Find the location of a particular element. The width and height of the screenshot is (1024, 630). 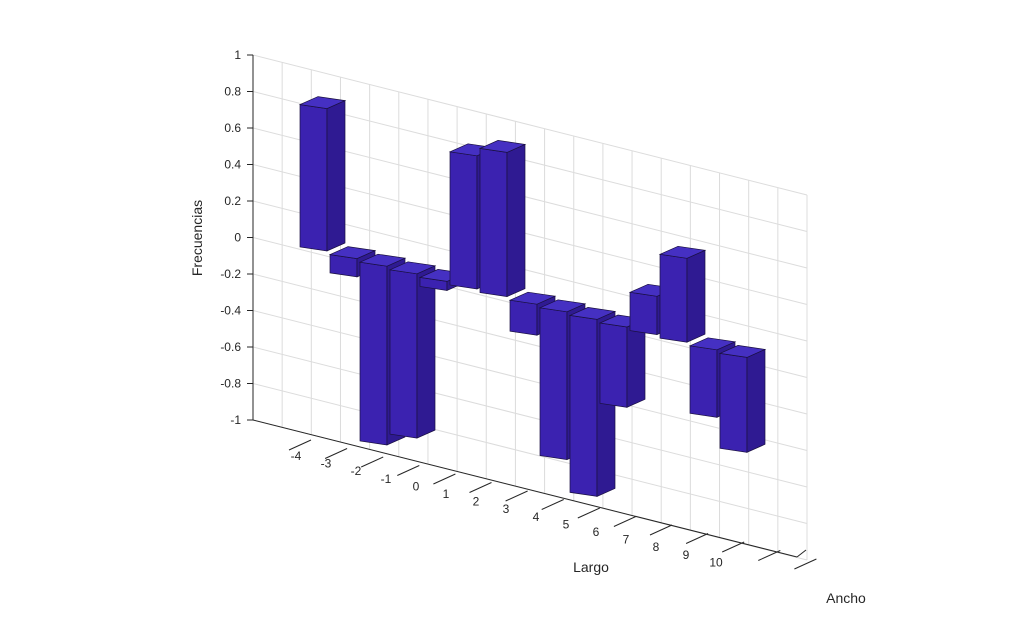

y-axis-label: Frecuencias is located at coordinates (197, 238).